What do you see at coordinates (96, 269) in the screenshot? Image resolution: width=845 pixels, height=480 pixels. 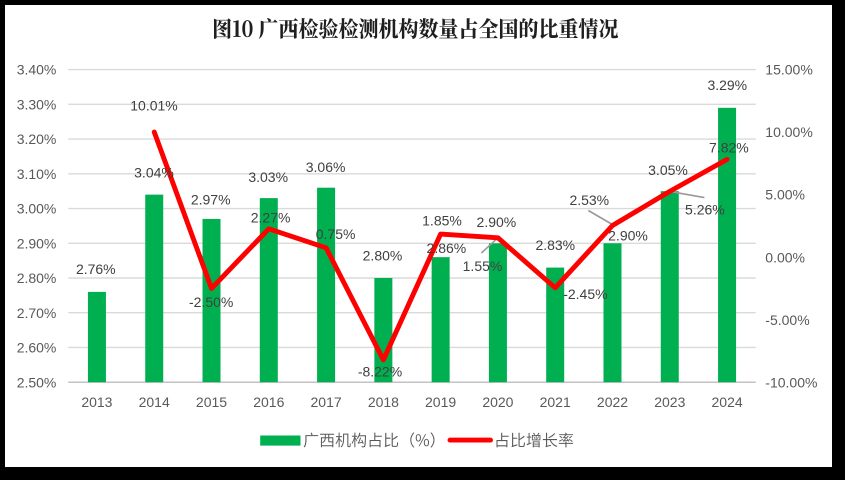 I see `svg-text: 2.76%` at bounding box center [96, 269].